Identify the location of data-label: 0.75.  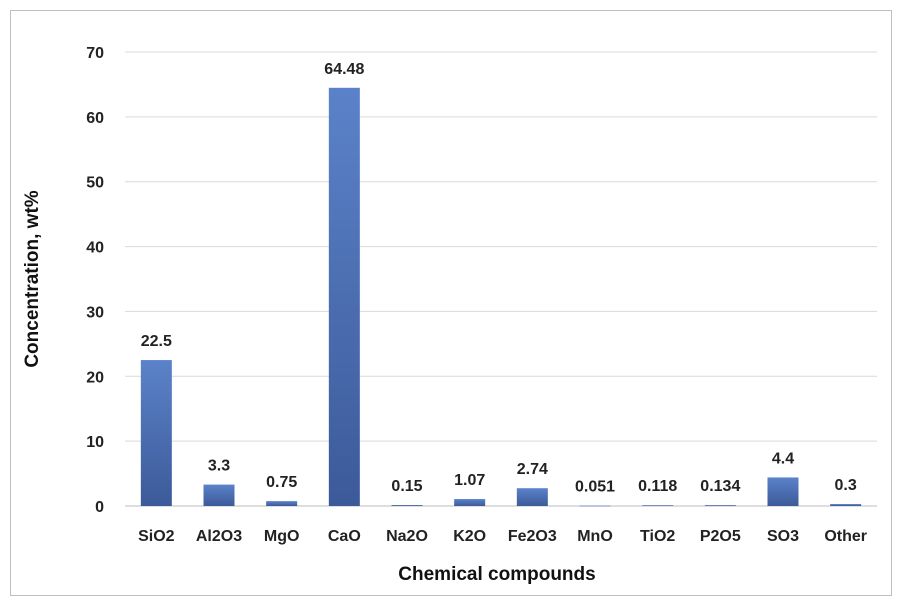
(281, 482).